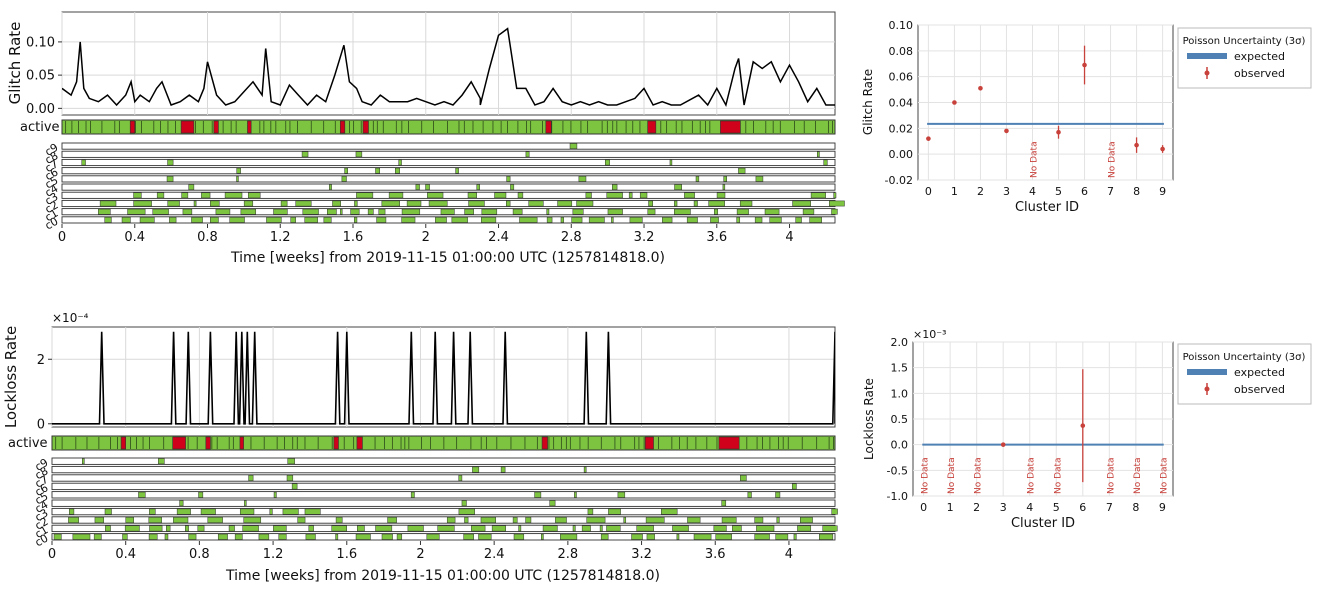 The image size is (1318, 589). I want to click on x-tick-label: 5, so click(1058, 191).